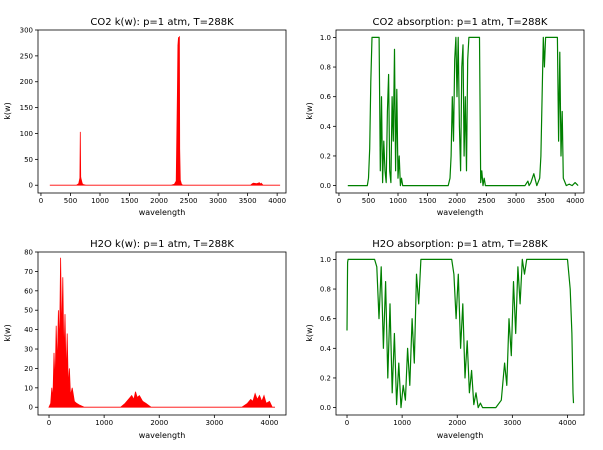  What do you see at coordinates (26, 56) in the screenshot?
I see `y-tick-label: 250` at bounding box center [26, 56].